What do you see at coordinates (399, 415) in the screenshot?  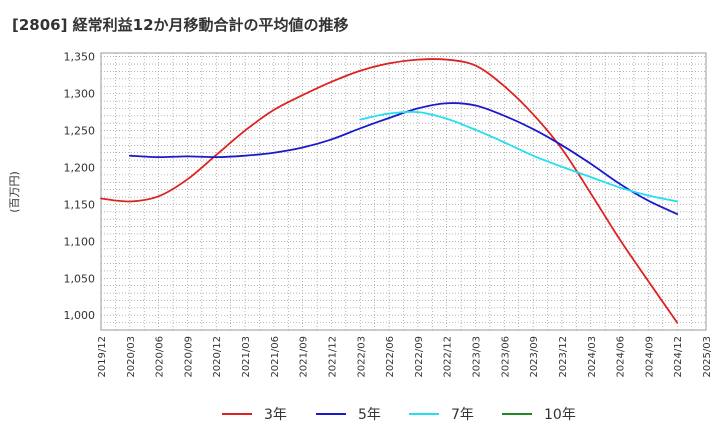 I see `legend: 3年 5年 7年 10年` at bounding box center [399, 415].